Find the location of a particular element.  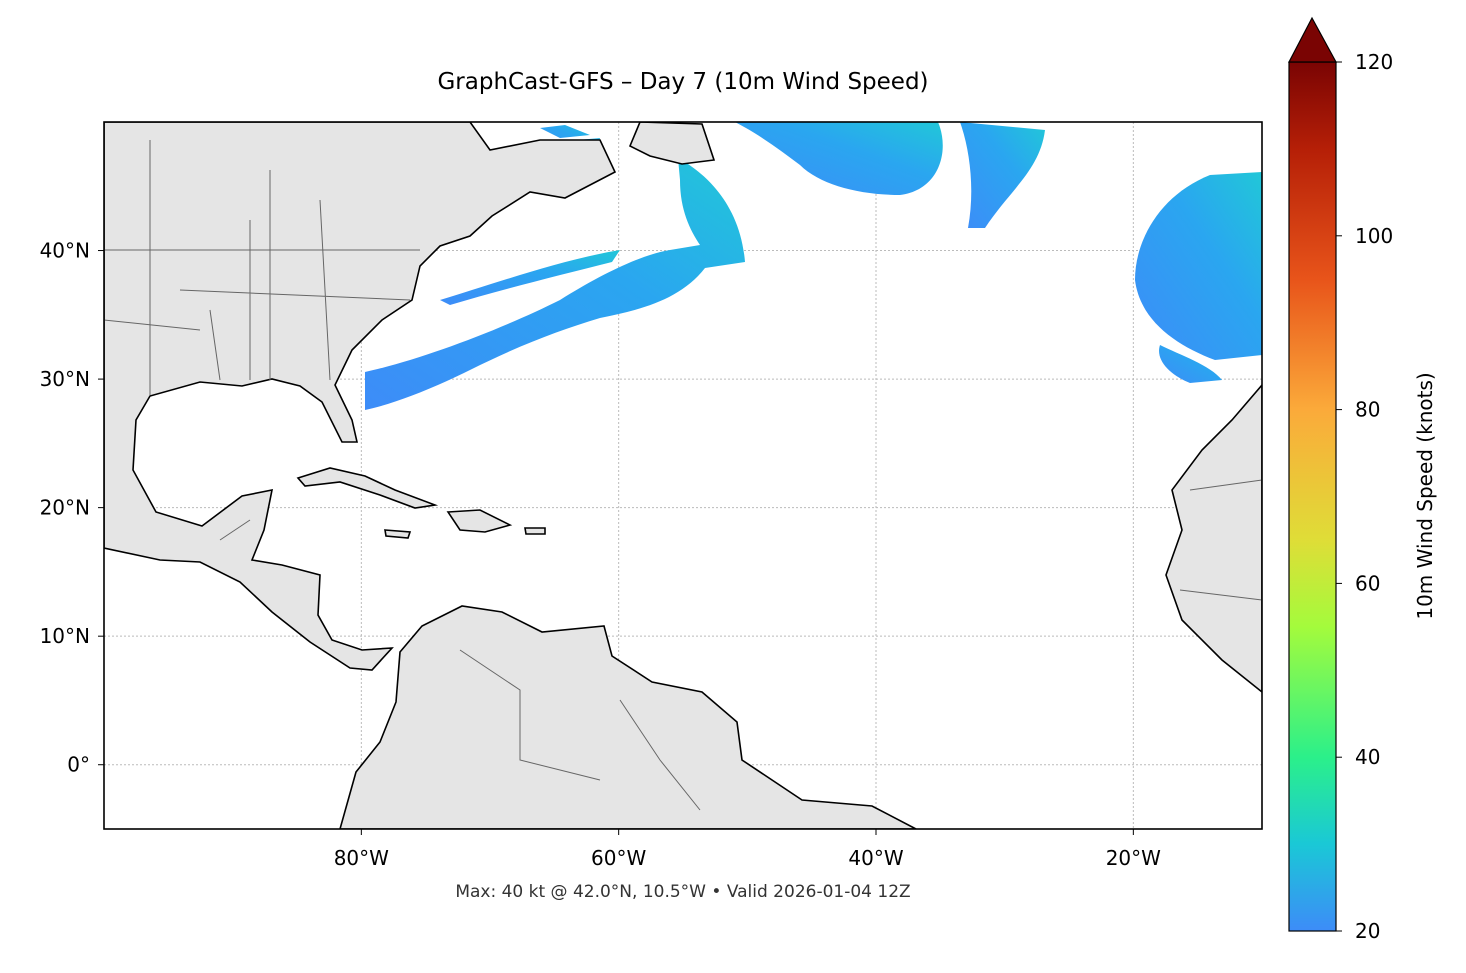

colorbar-extend is located at coordinates (1313, 39).